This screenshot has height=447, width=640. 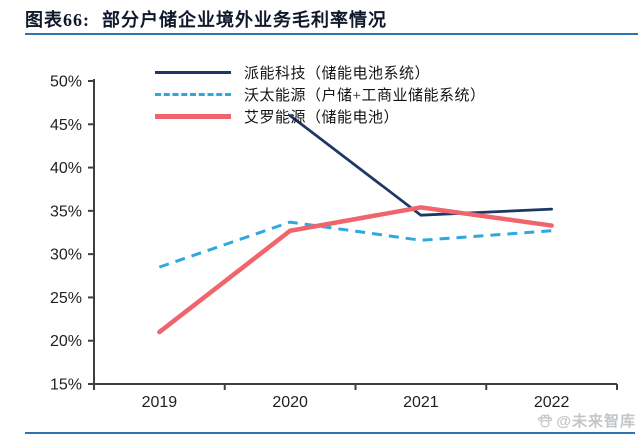 I want to click on figure-title: 图表66: 部分户储企业境外业务毛利率情况, so click(x=206, y=19).